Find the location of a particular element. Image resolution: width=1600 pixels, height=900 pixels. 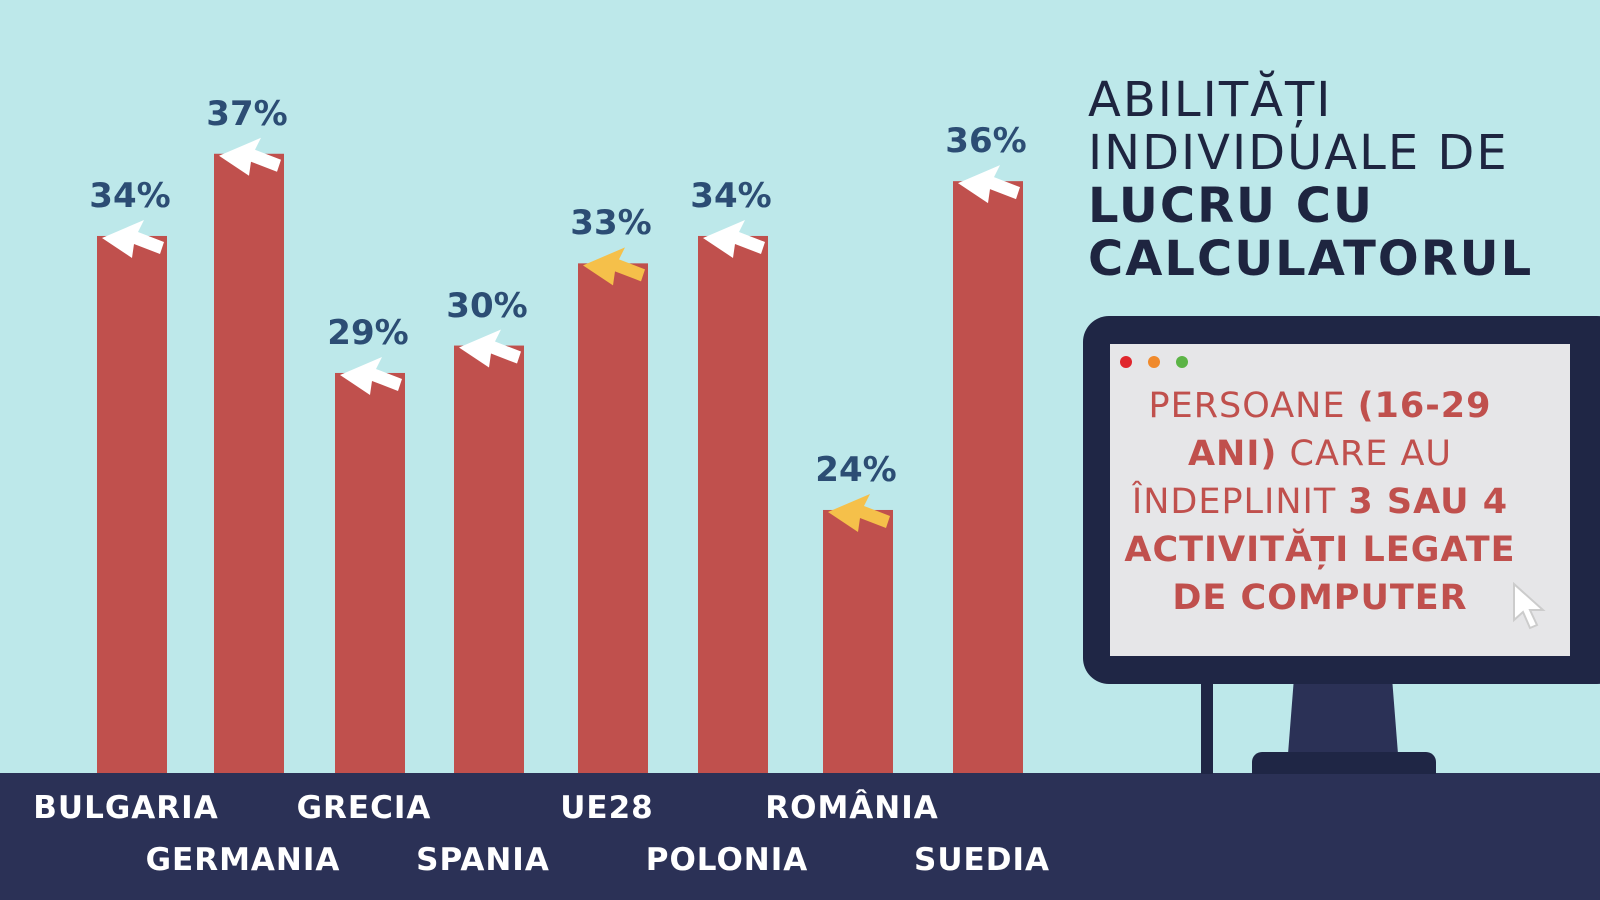

category-label: ROMÂNIA is located at coordinates (852, 808).